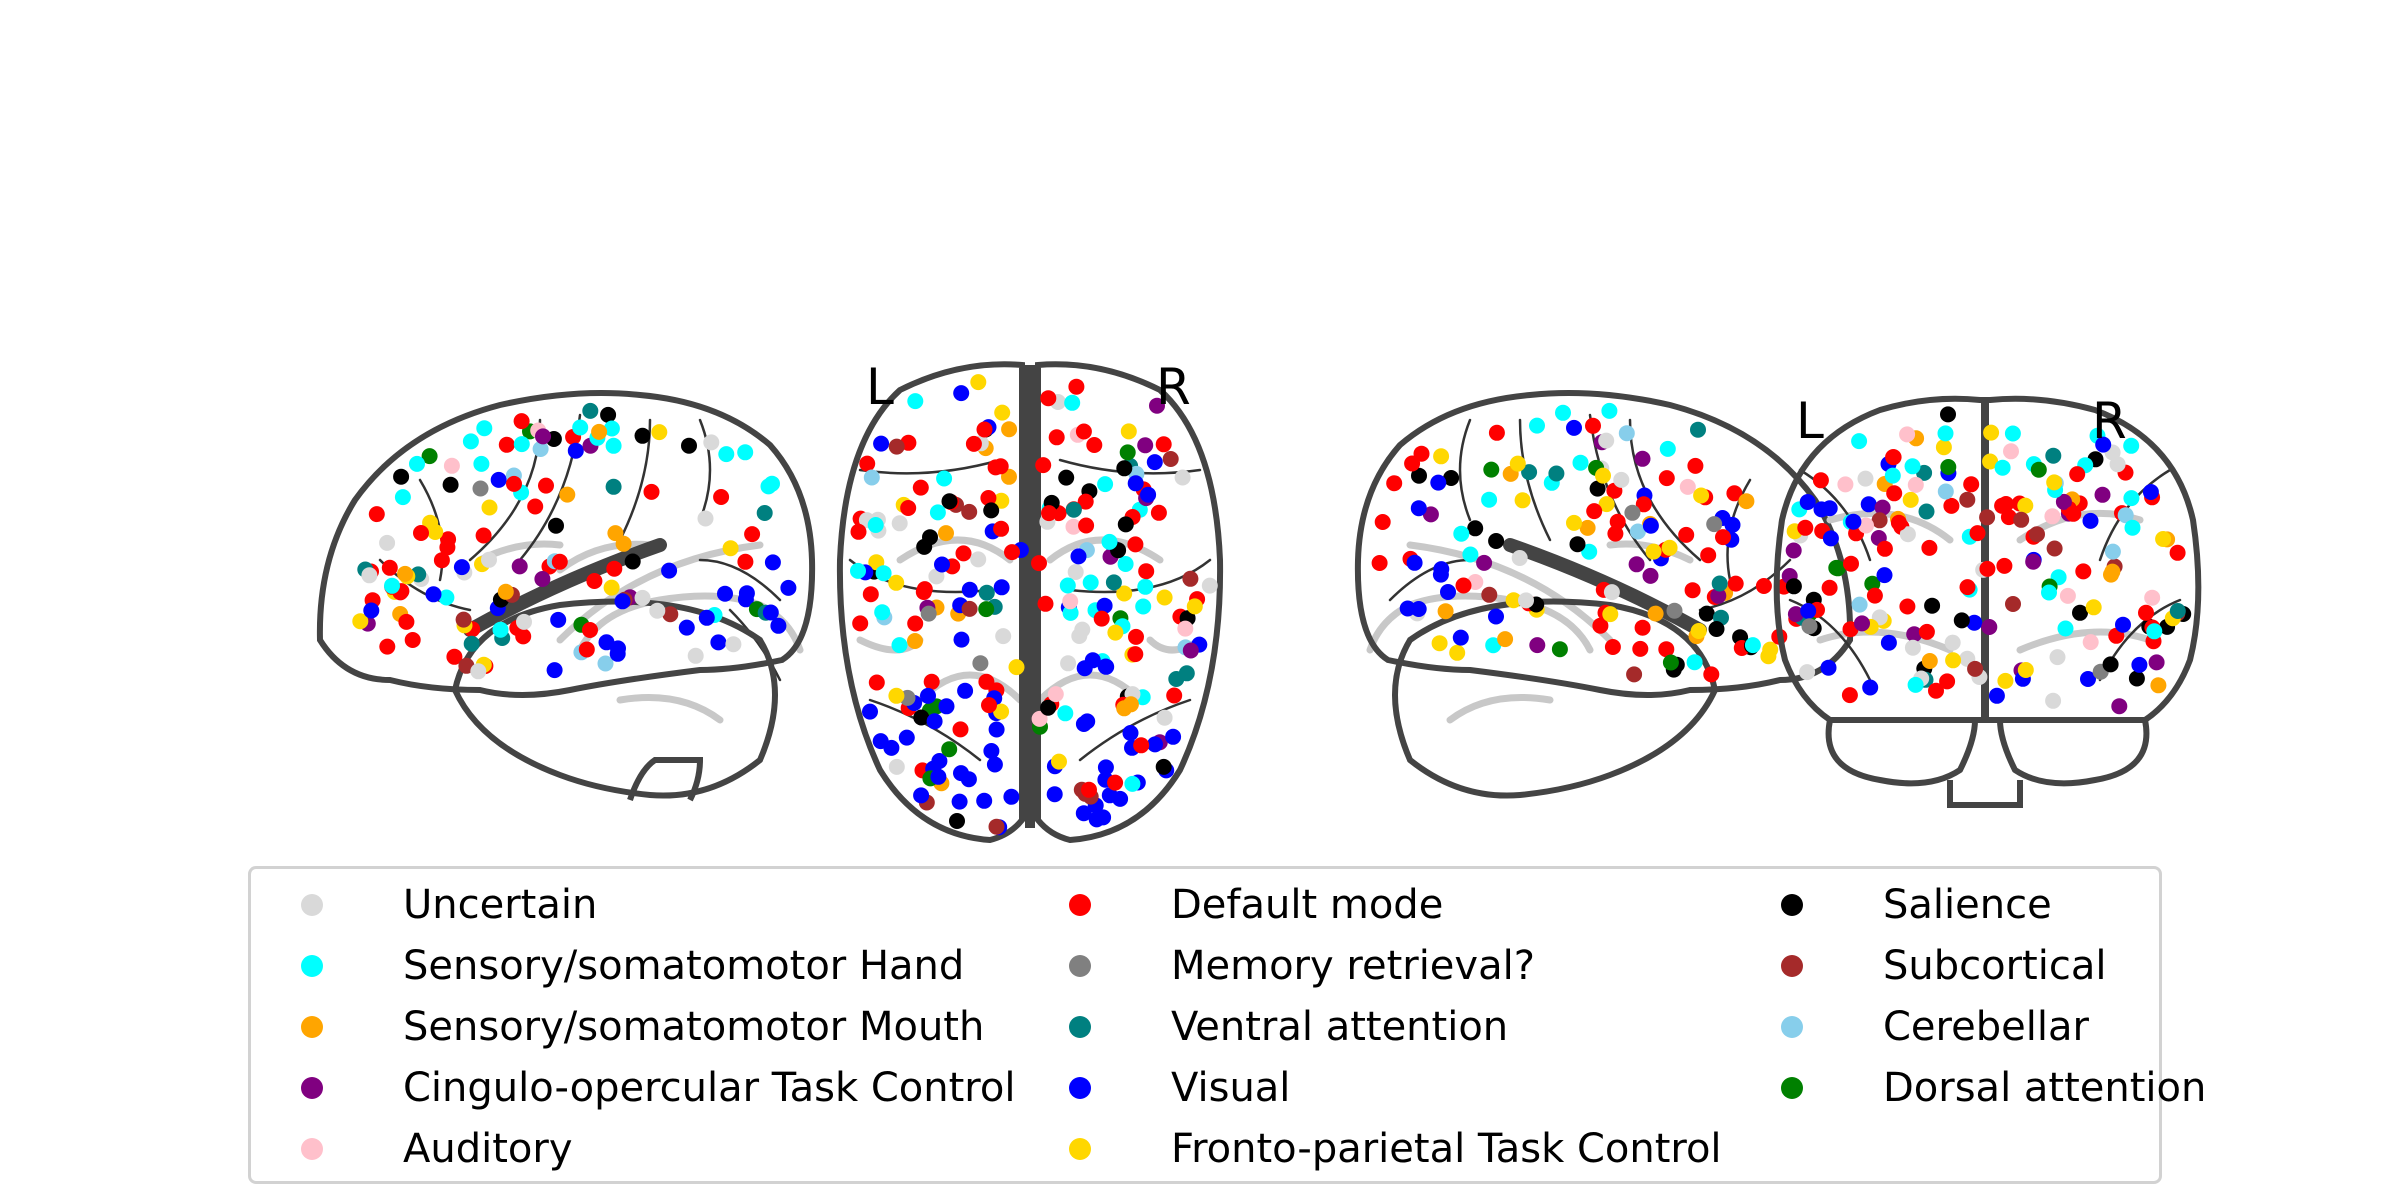 This screenshot has width=2400, height=1200. I want to click on legend-label: Cingulo-opercular Task Control, so click(709, 1088).